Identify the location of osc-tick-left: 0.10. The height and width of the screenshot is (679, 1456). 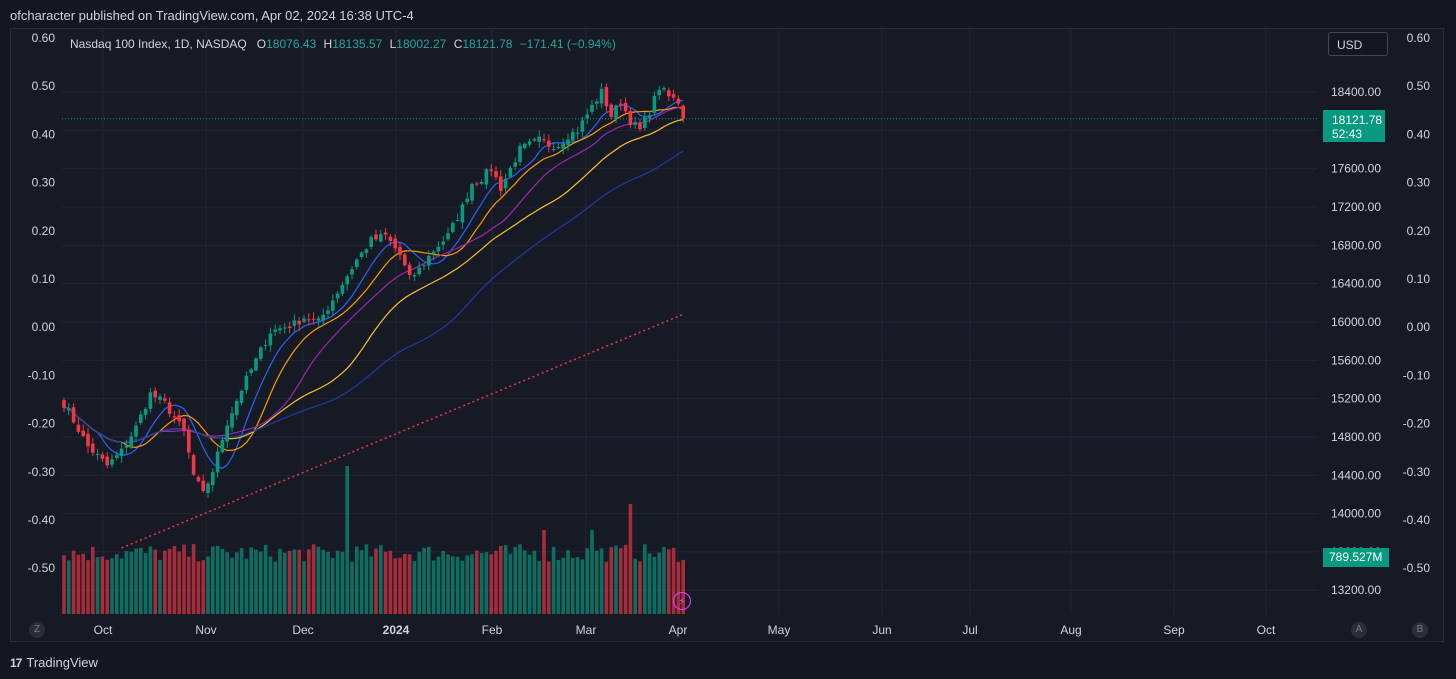
(44, 279).